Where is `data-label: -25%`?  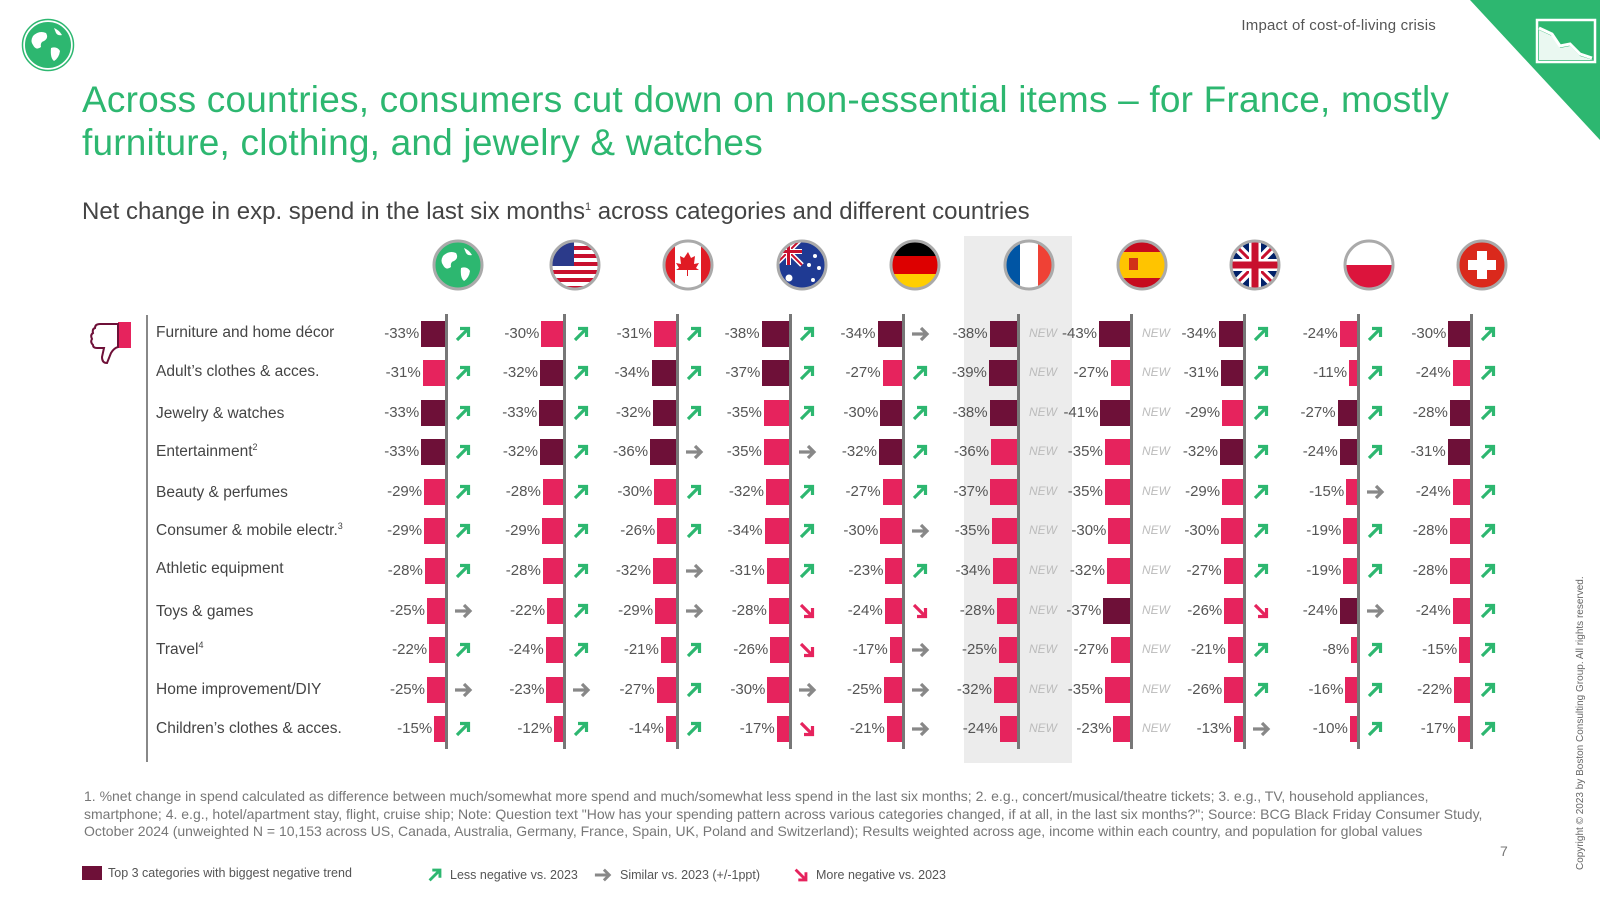 data-label: -25% is located at coordinates (864, 689).